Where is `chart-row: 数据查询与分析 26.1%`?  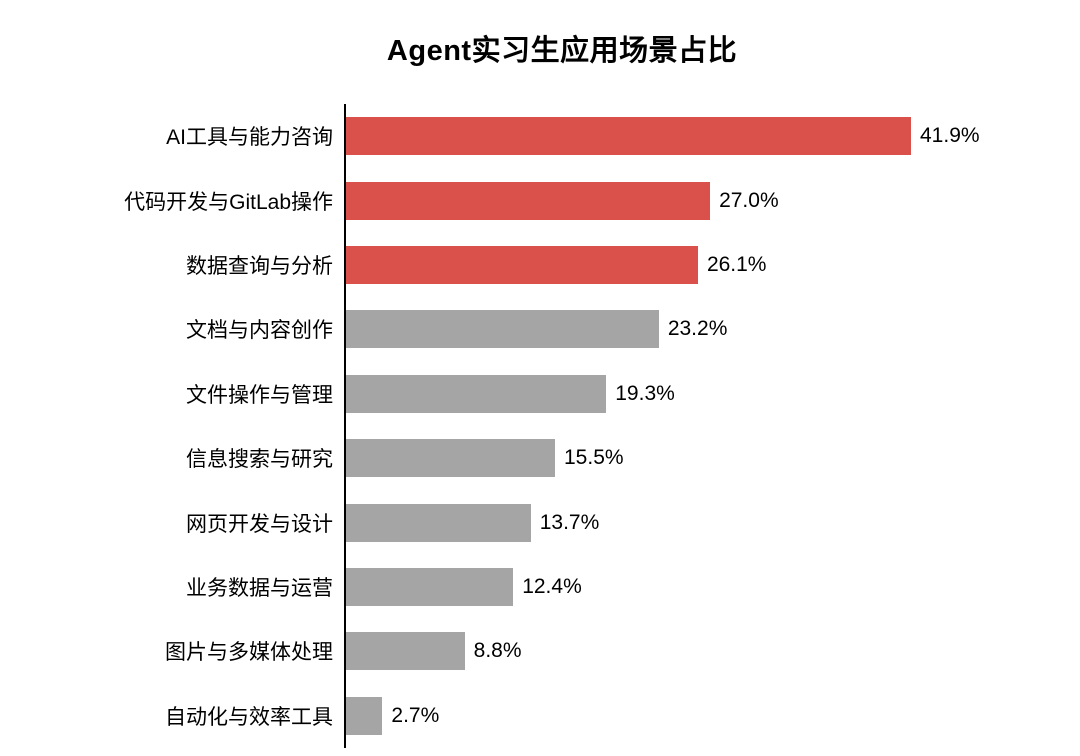
chart-row: 数据查询与分析 26.1% is located at coordinates (540, 265).